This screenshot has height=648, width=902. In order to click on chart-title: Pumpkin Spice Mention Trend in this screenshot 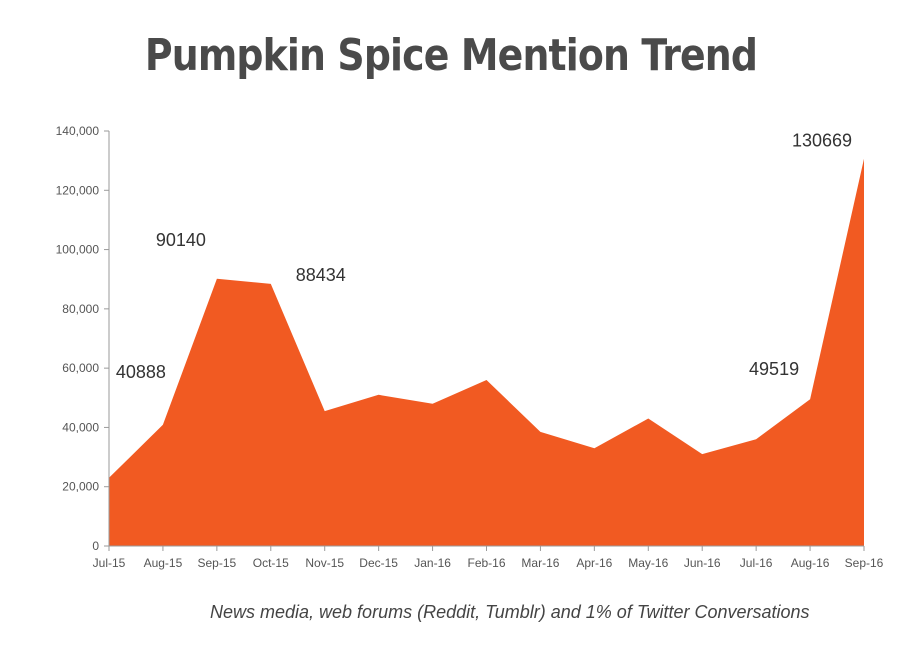, I will do `click(451, 55)`.